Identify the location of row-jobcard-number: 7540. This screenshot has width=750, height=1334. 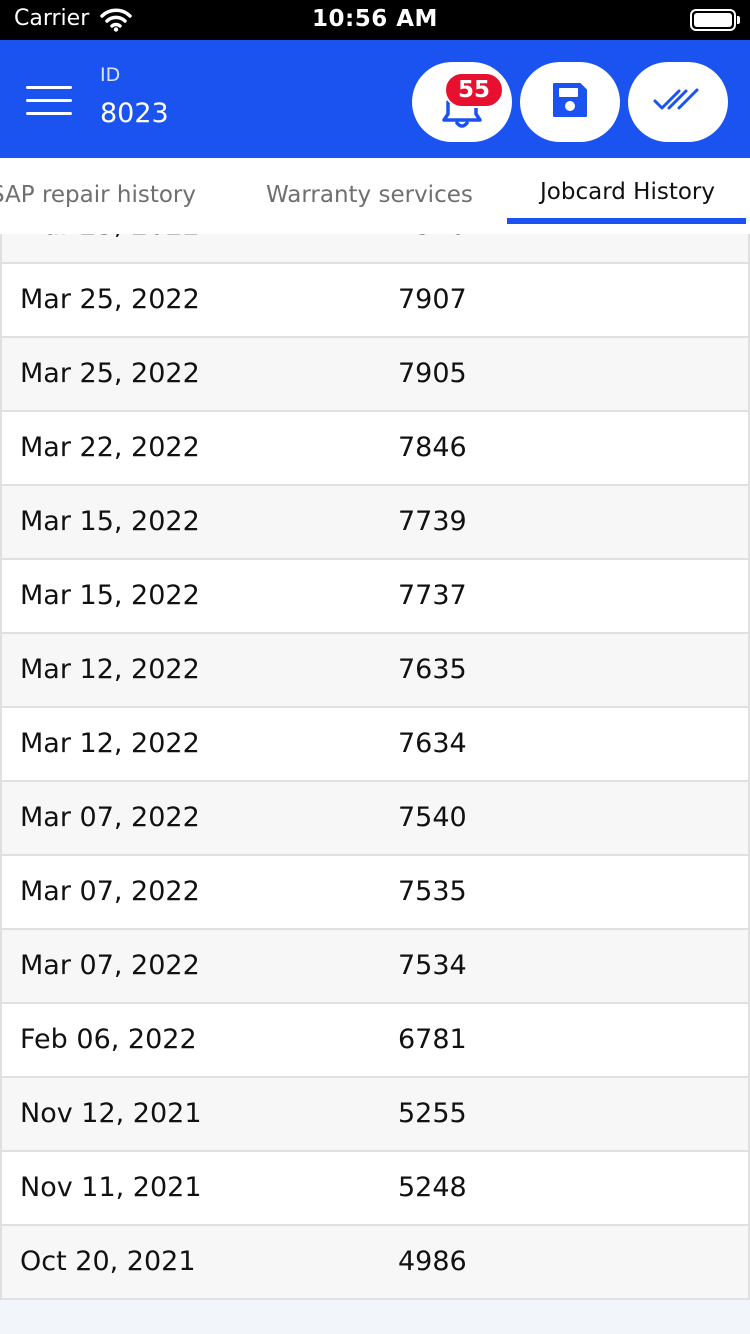
(432, 817).